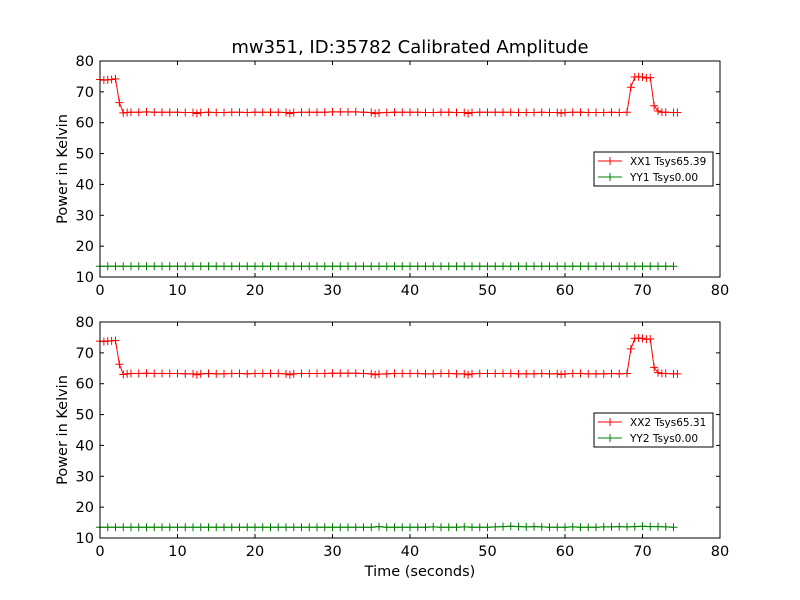  I want to click on x-tick-label: 50, so click(487, 291).